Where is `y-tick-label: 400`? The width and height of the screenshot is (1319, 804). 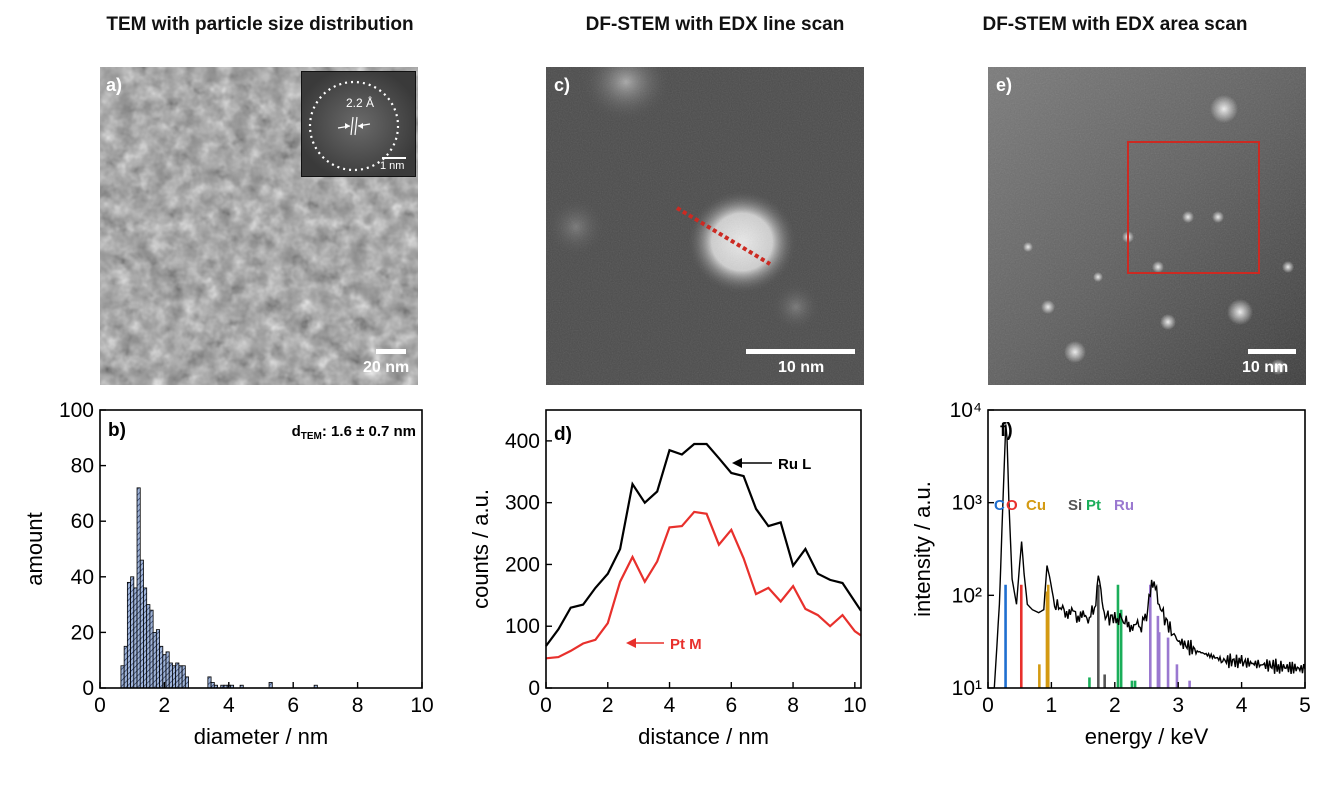
y-tick-label: 400 is located at coordinates (522, 441).